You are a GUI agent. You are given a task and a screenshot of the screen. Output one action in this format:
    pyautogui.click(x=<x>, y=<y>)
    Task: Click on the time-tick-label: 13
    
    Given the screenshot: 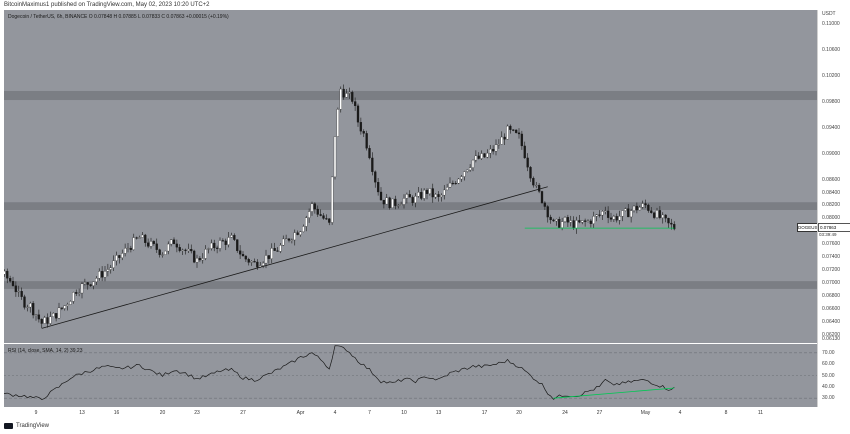 What is the action you would take?
    pyautogui.click(x=438, y=413)
    